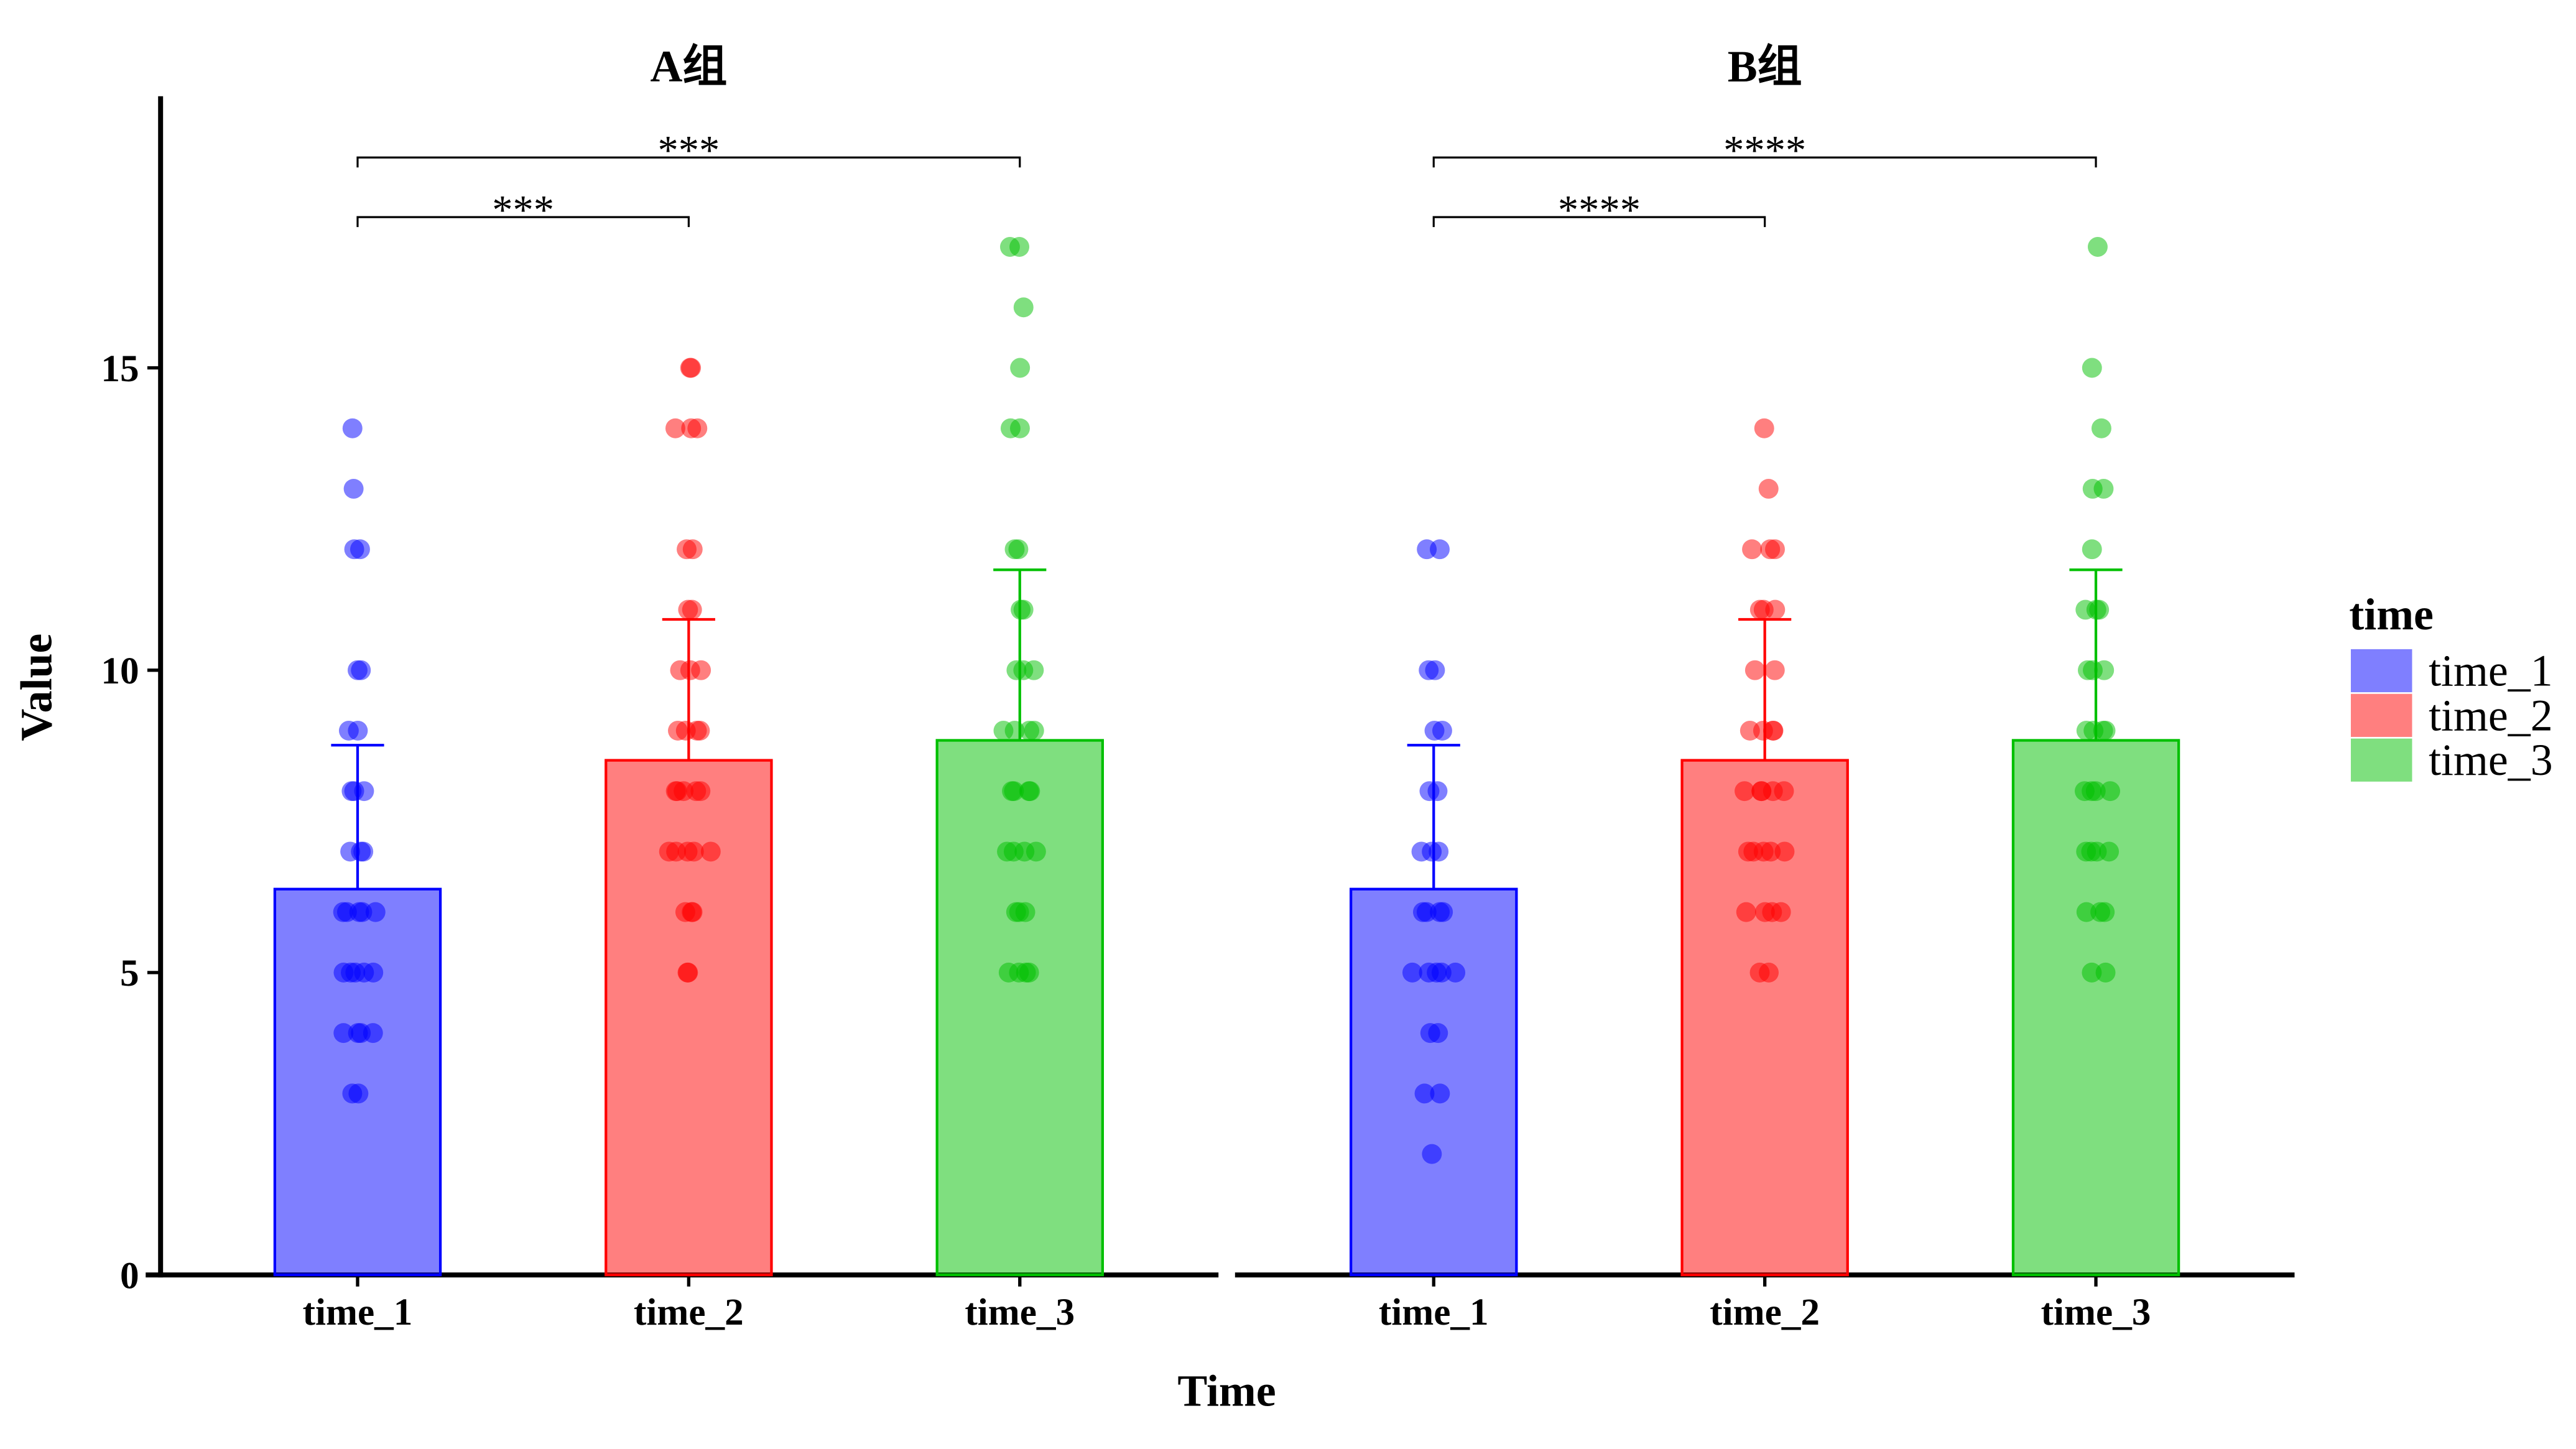 The height and width of the screenshot is (1449, 2576). Describe the element at coordinates (2491, 760) in the screenshot. I see `legend-label-time-3: time_3` at that location.